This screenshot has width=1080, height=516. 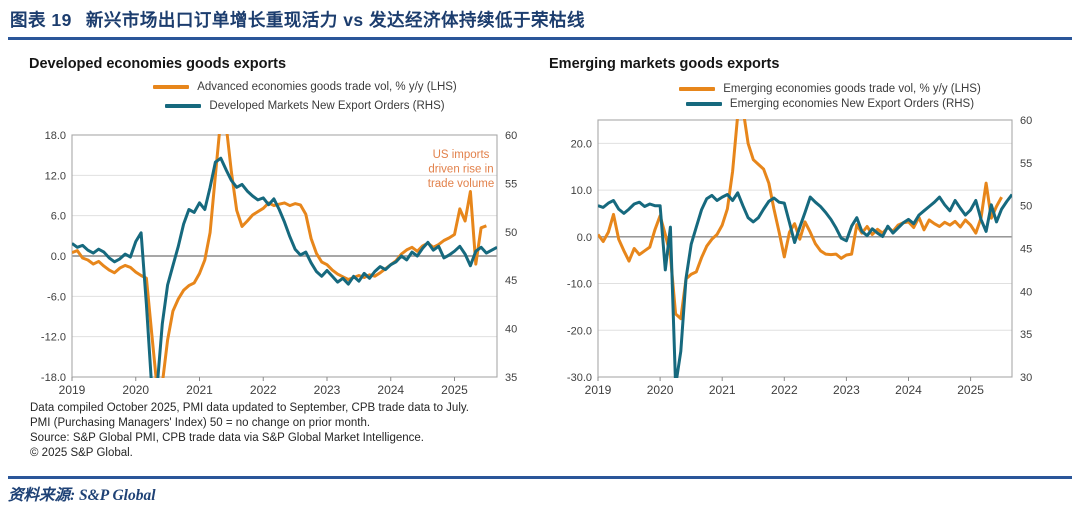 What do you see at coordinates (335, 20) in the screenshot?
I see `page-title: 新兴市场出口订单增长重现活力 vs 发达经济体持续低于荣枯线` at bounding box center [335, 20].